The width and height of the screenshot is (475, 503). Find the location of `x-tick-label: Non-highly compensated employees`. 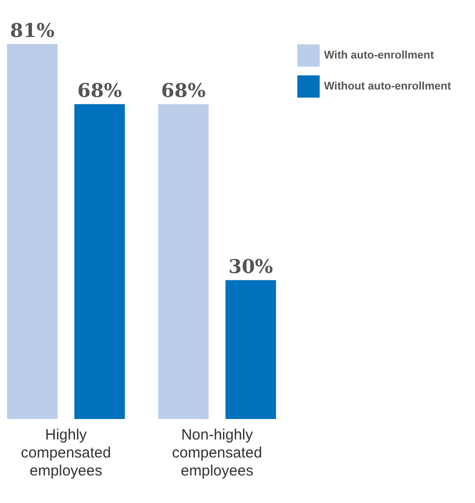

x-tick-label: Non-highly compensated employees is located at coordinates (217, 453).